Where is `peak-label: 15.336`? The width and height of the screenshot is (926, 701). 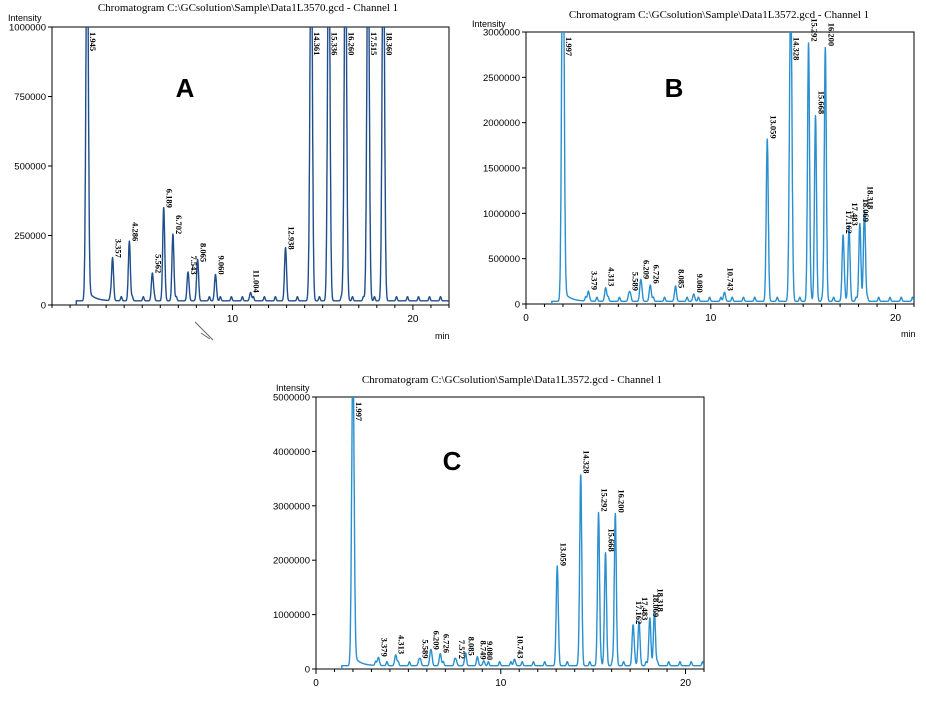
peak-label: 15.336 is located at coordinates (335, 43).